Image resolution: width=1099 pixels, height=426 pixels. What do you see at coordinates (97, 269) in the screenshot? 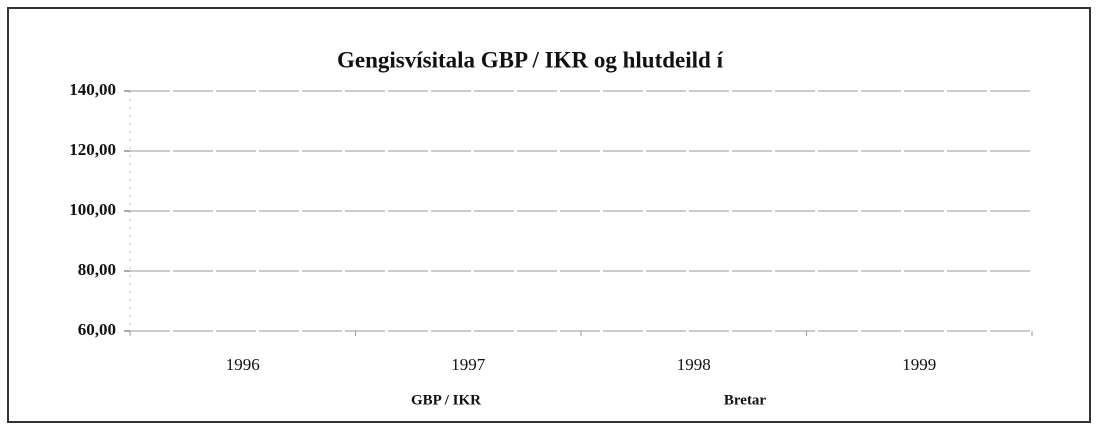
I see `y-tick-label: 80,00` at bounding box center [97, 269].